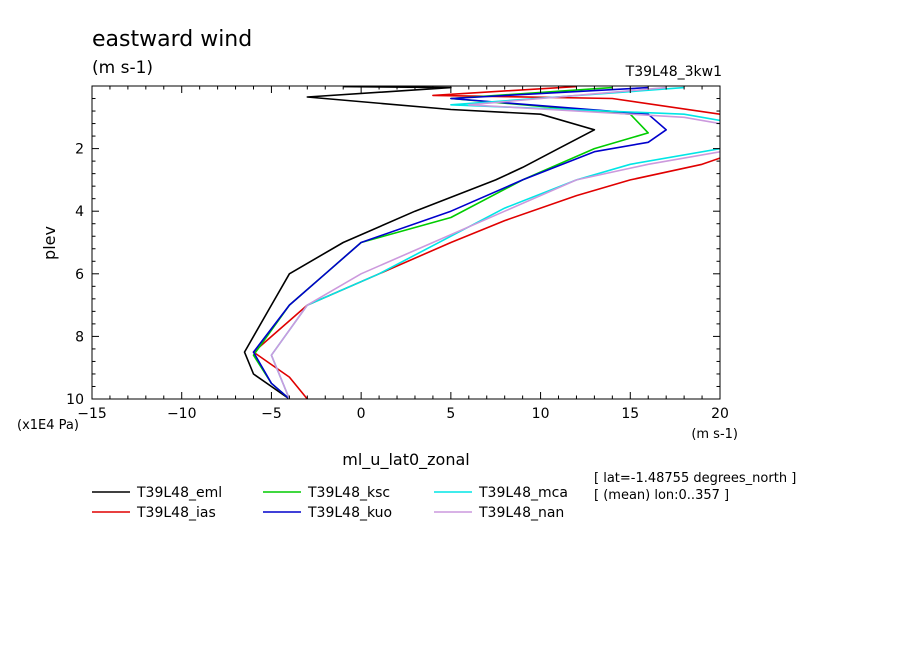  What do you see at coordinates (720, 414) in the screenshot?
I see `x-tick-label-7: 20` at bounding box center [720, 414].